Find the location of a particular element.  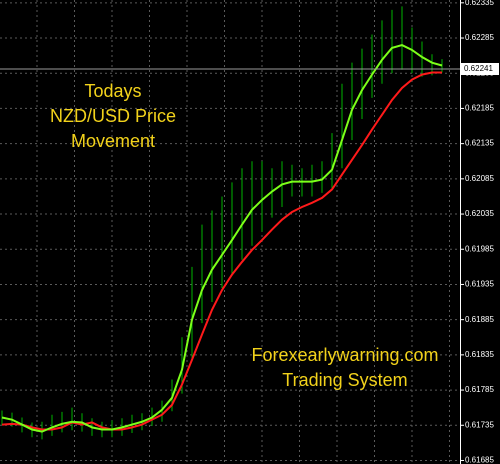

y-tick-label: 0.62135 is located at coordinates (479, 143).